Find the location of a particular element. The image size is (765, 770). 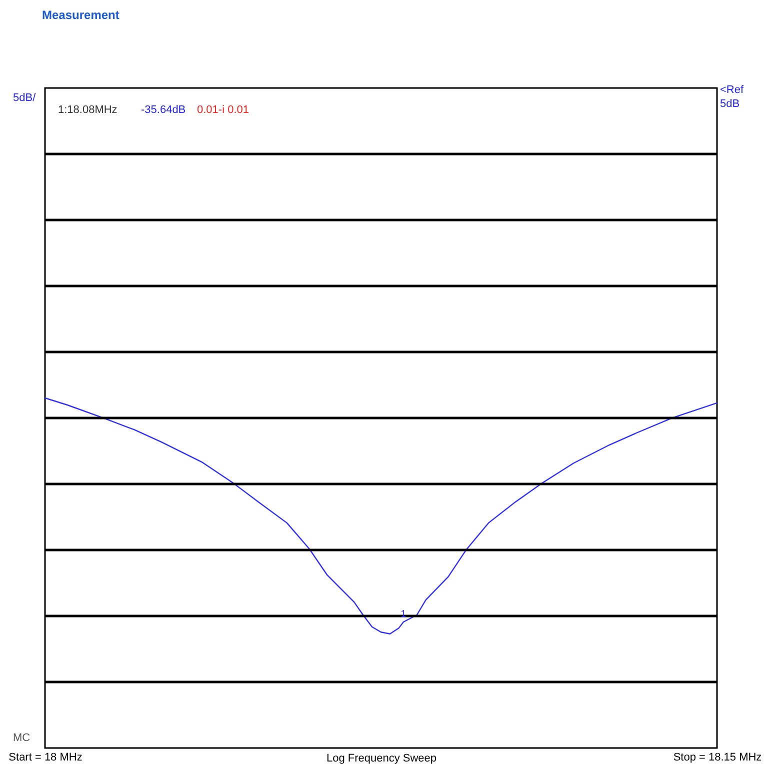

x-axis-title: Log Frequency Sweep is located at coordinates (381, 758).